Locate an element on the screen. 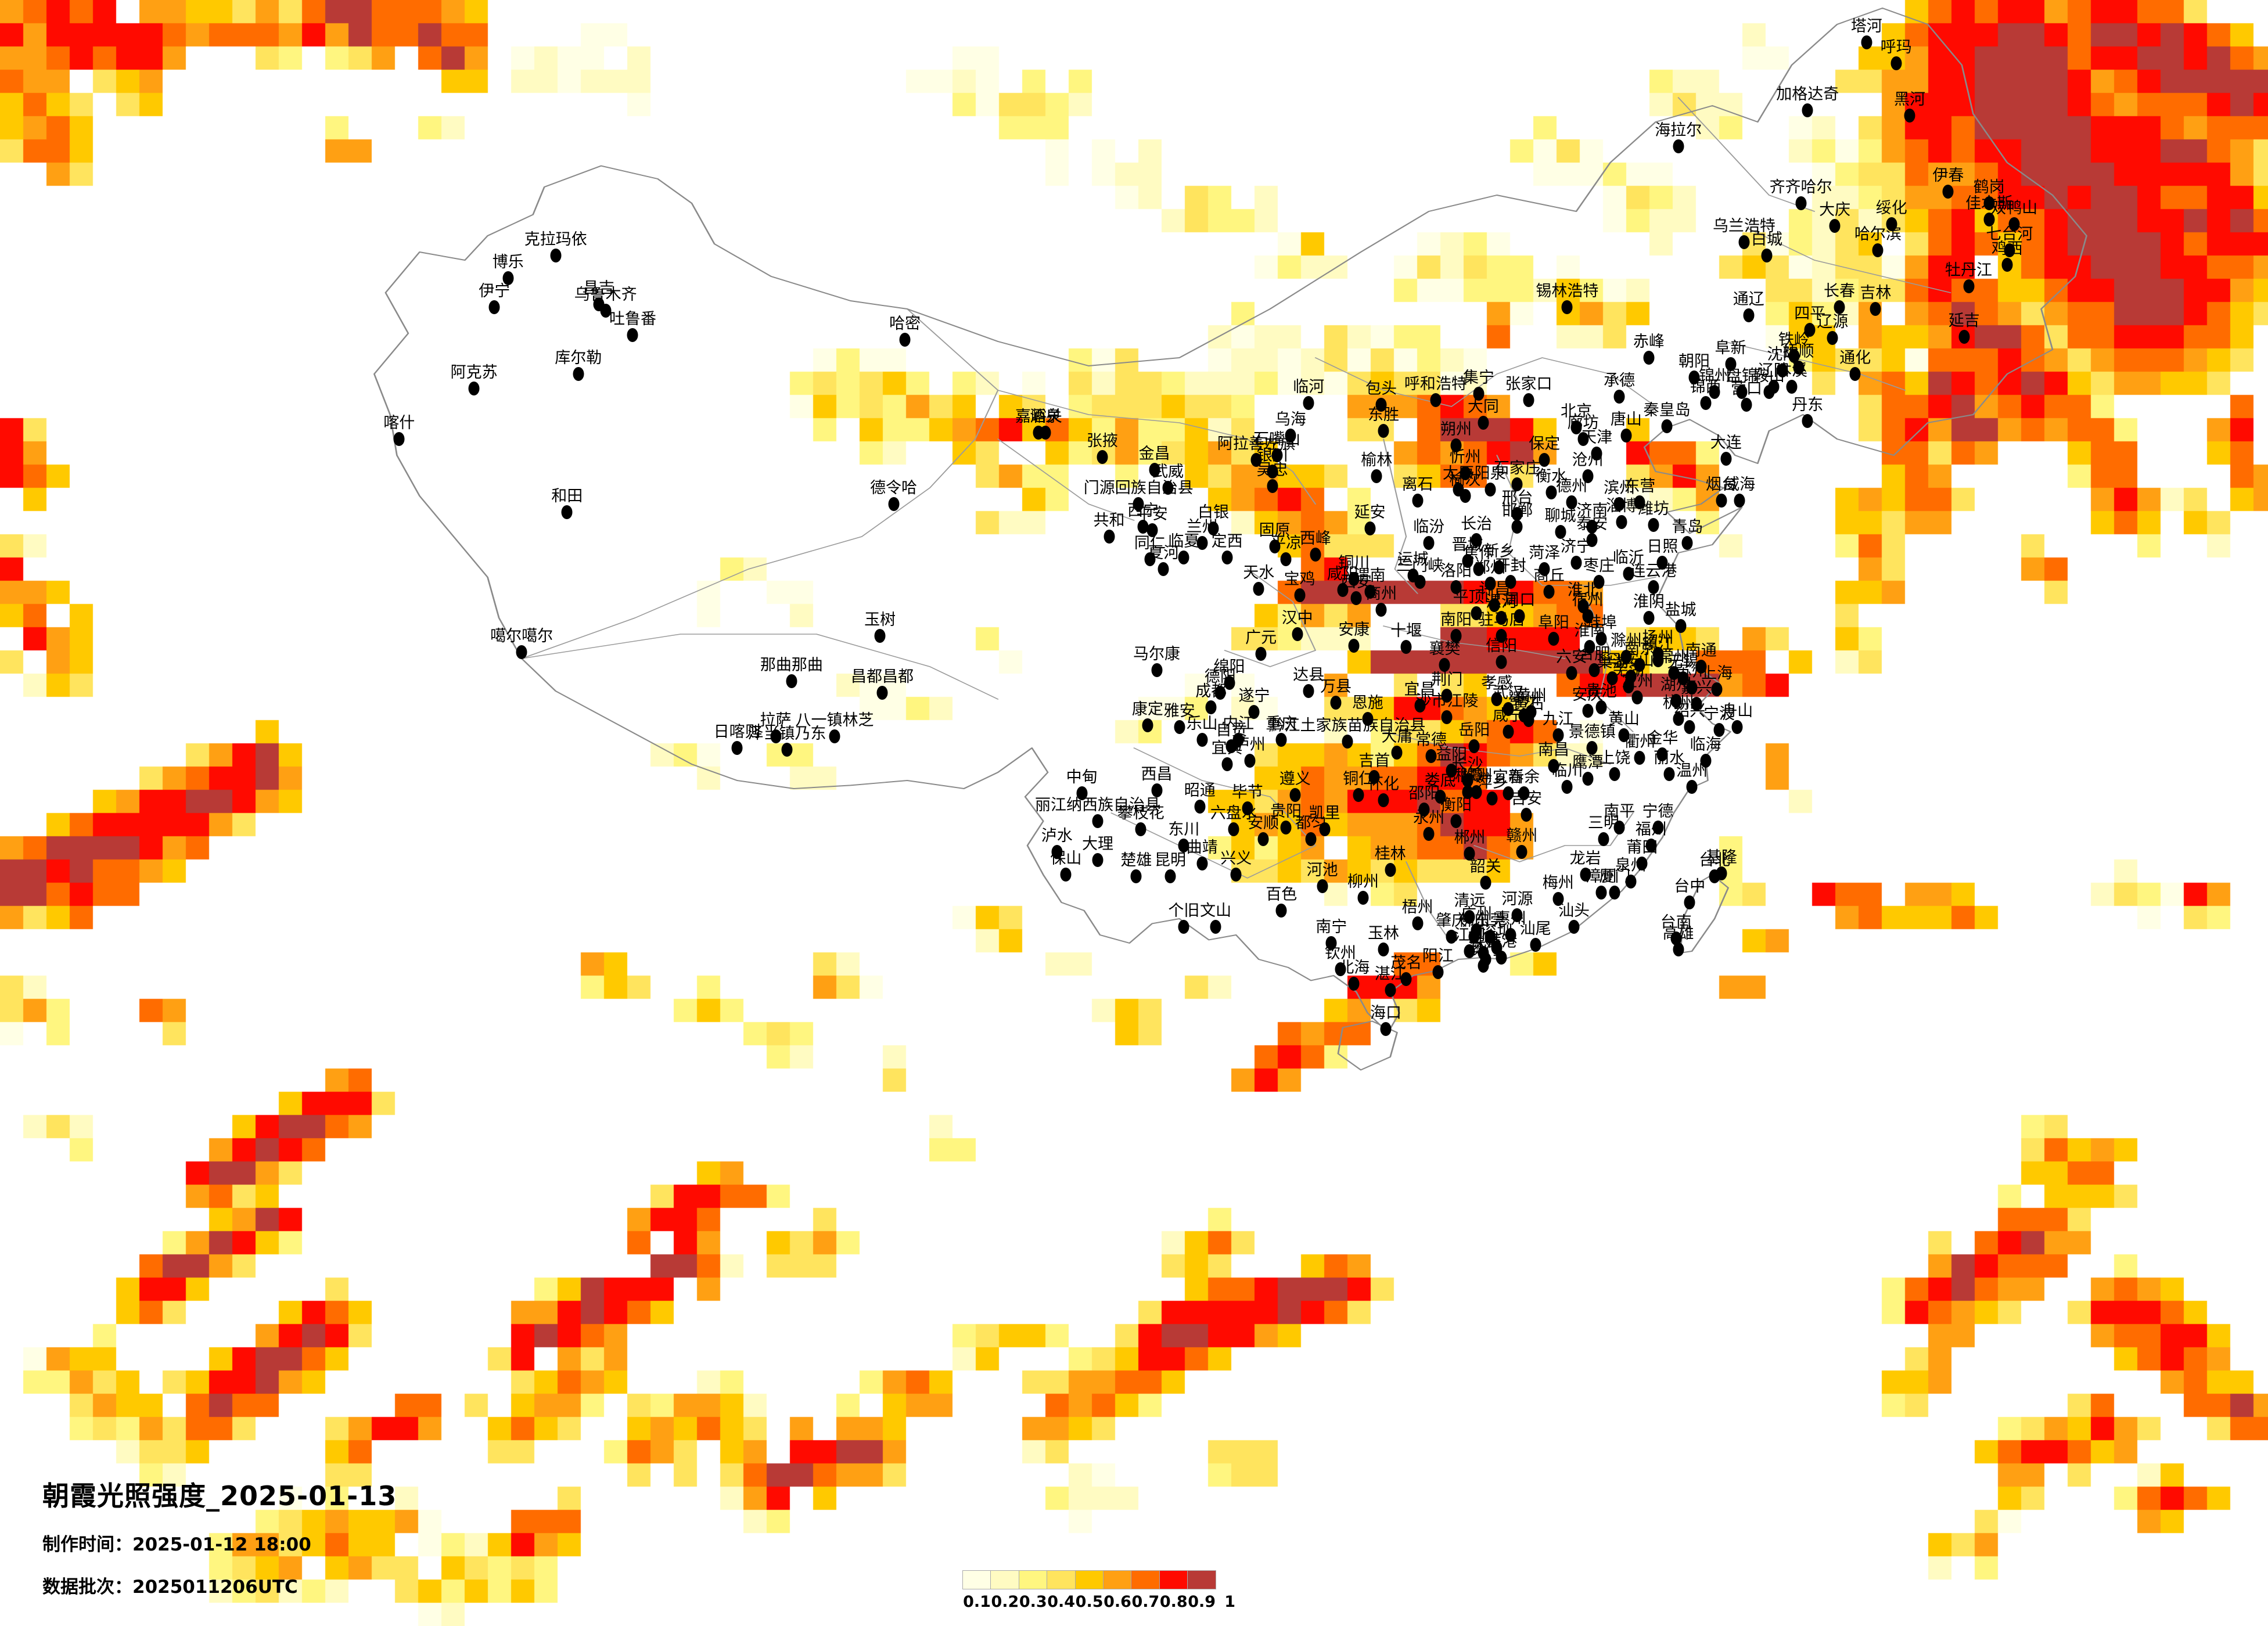  city-label: 郴州 is located at coordinates (1470, 838).